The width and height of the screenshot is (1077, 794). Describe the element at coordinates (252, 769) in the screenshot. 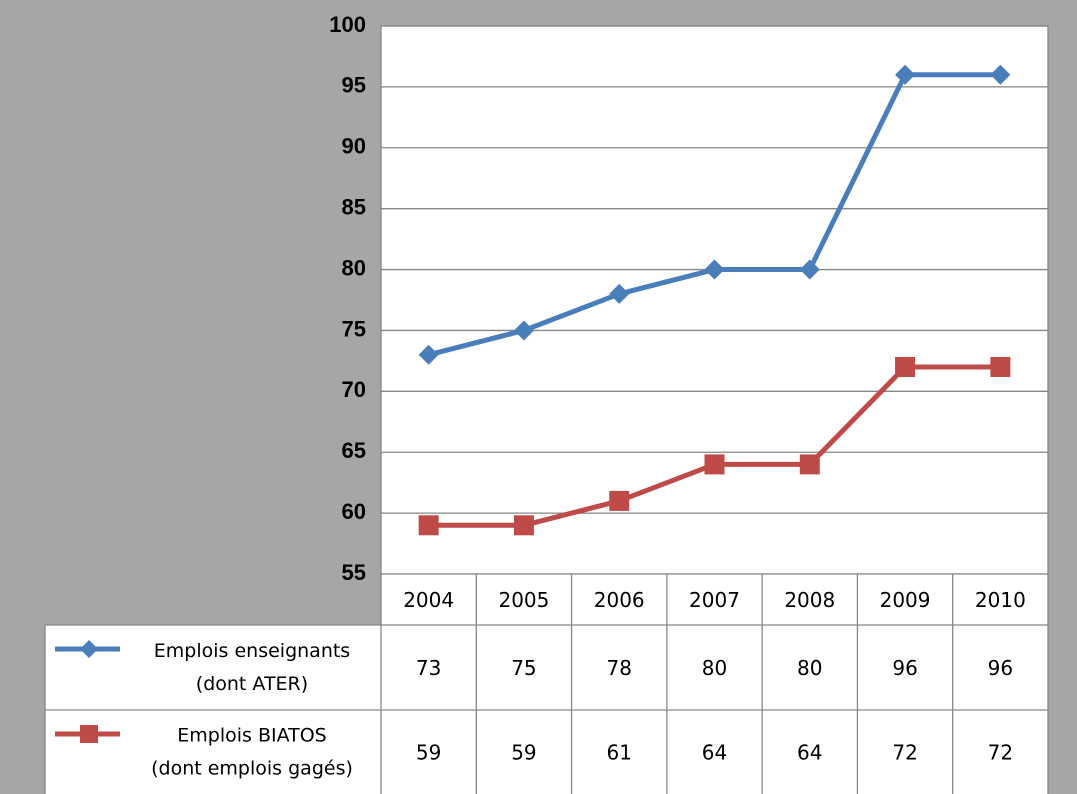

I see `legend-label: (dont emplois gagés)` at that location.